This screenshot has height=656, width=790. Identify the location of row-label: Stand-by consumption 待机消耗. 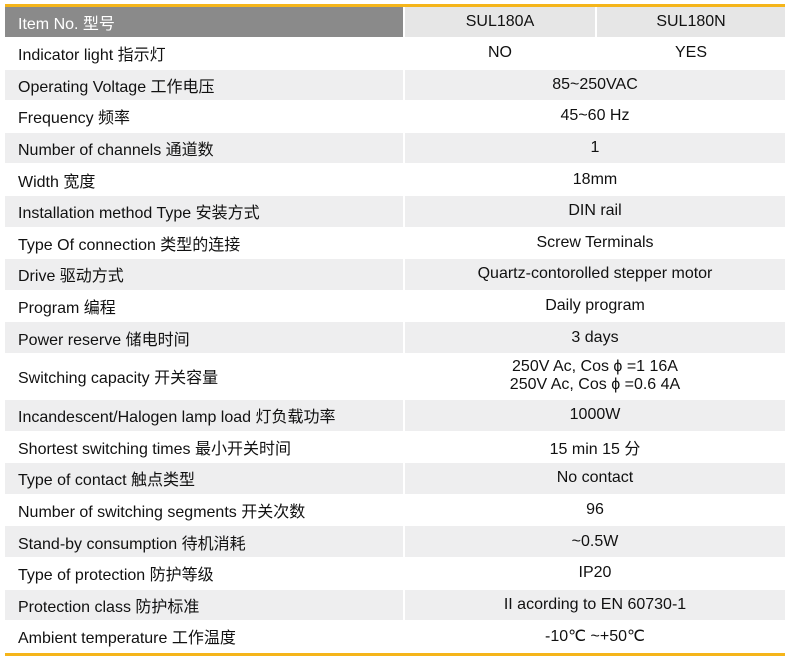
(205, 541).